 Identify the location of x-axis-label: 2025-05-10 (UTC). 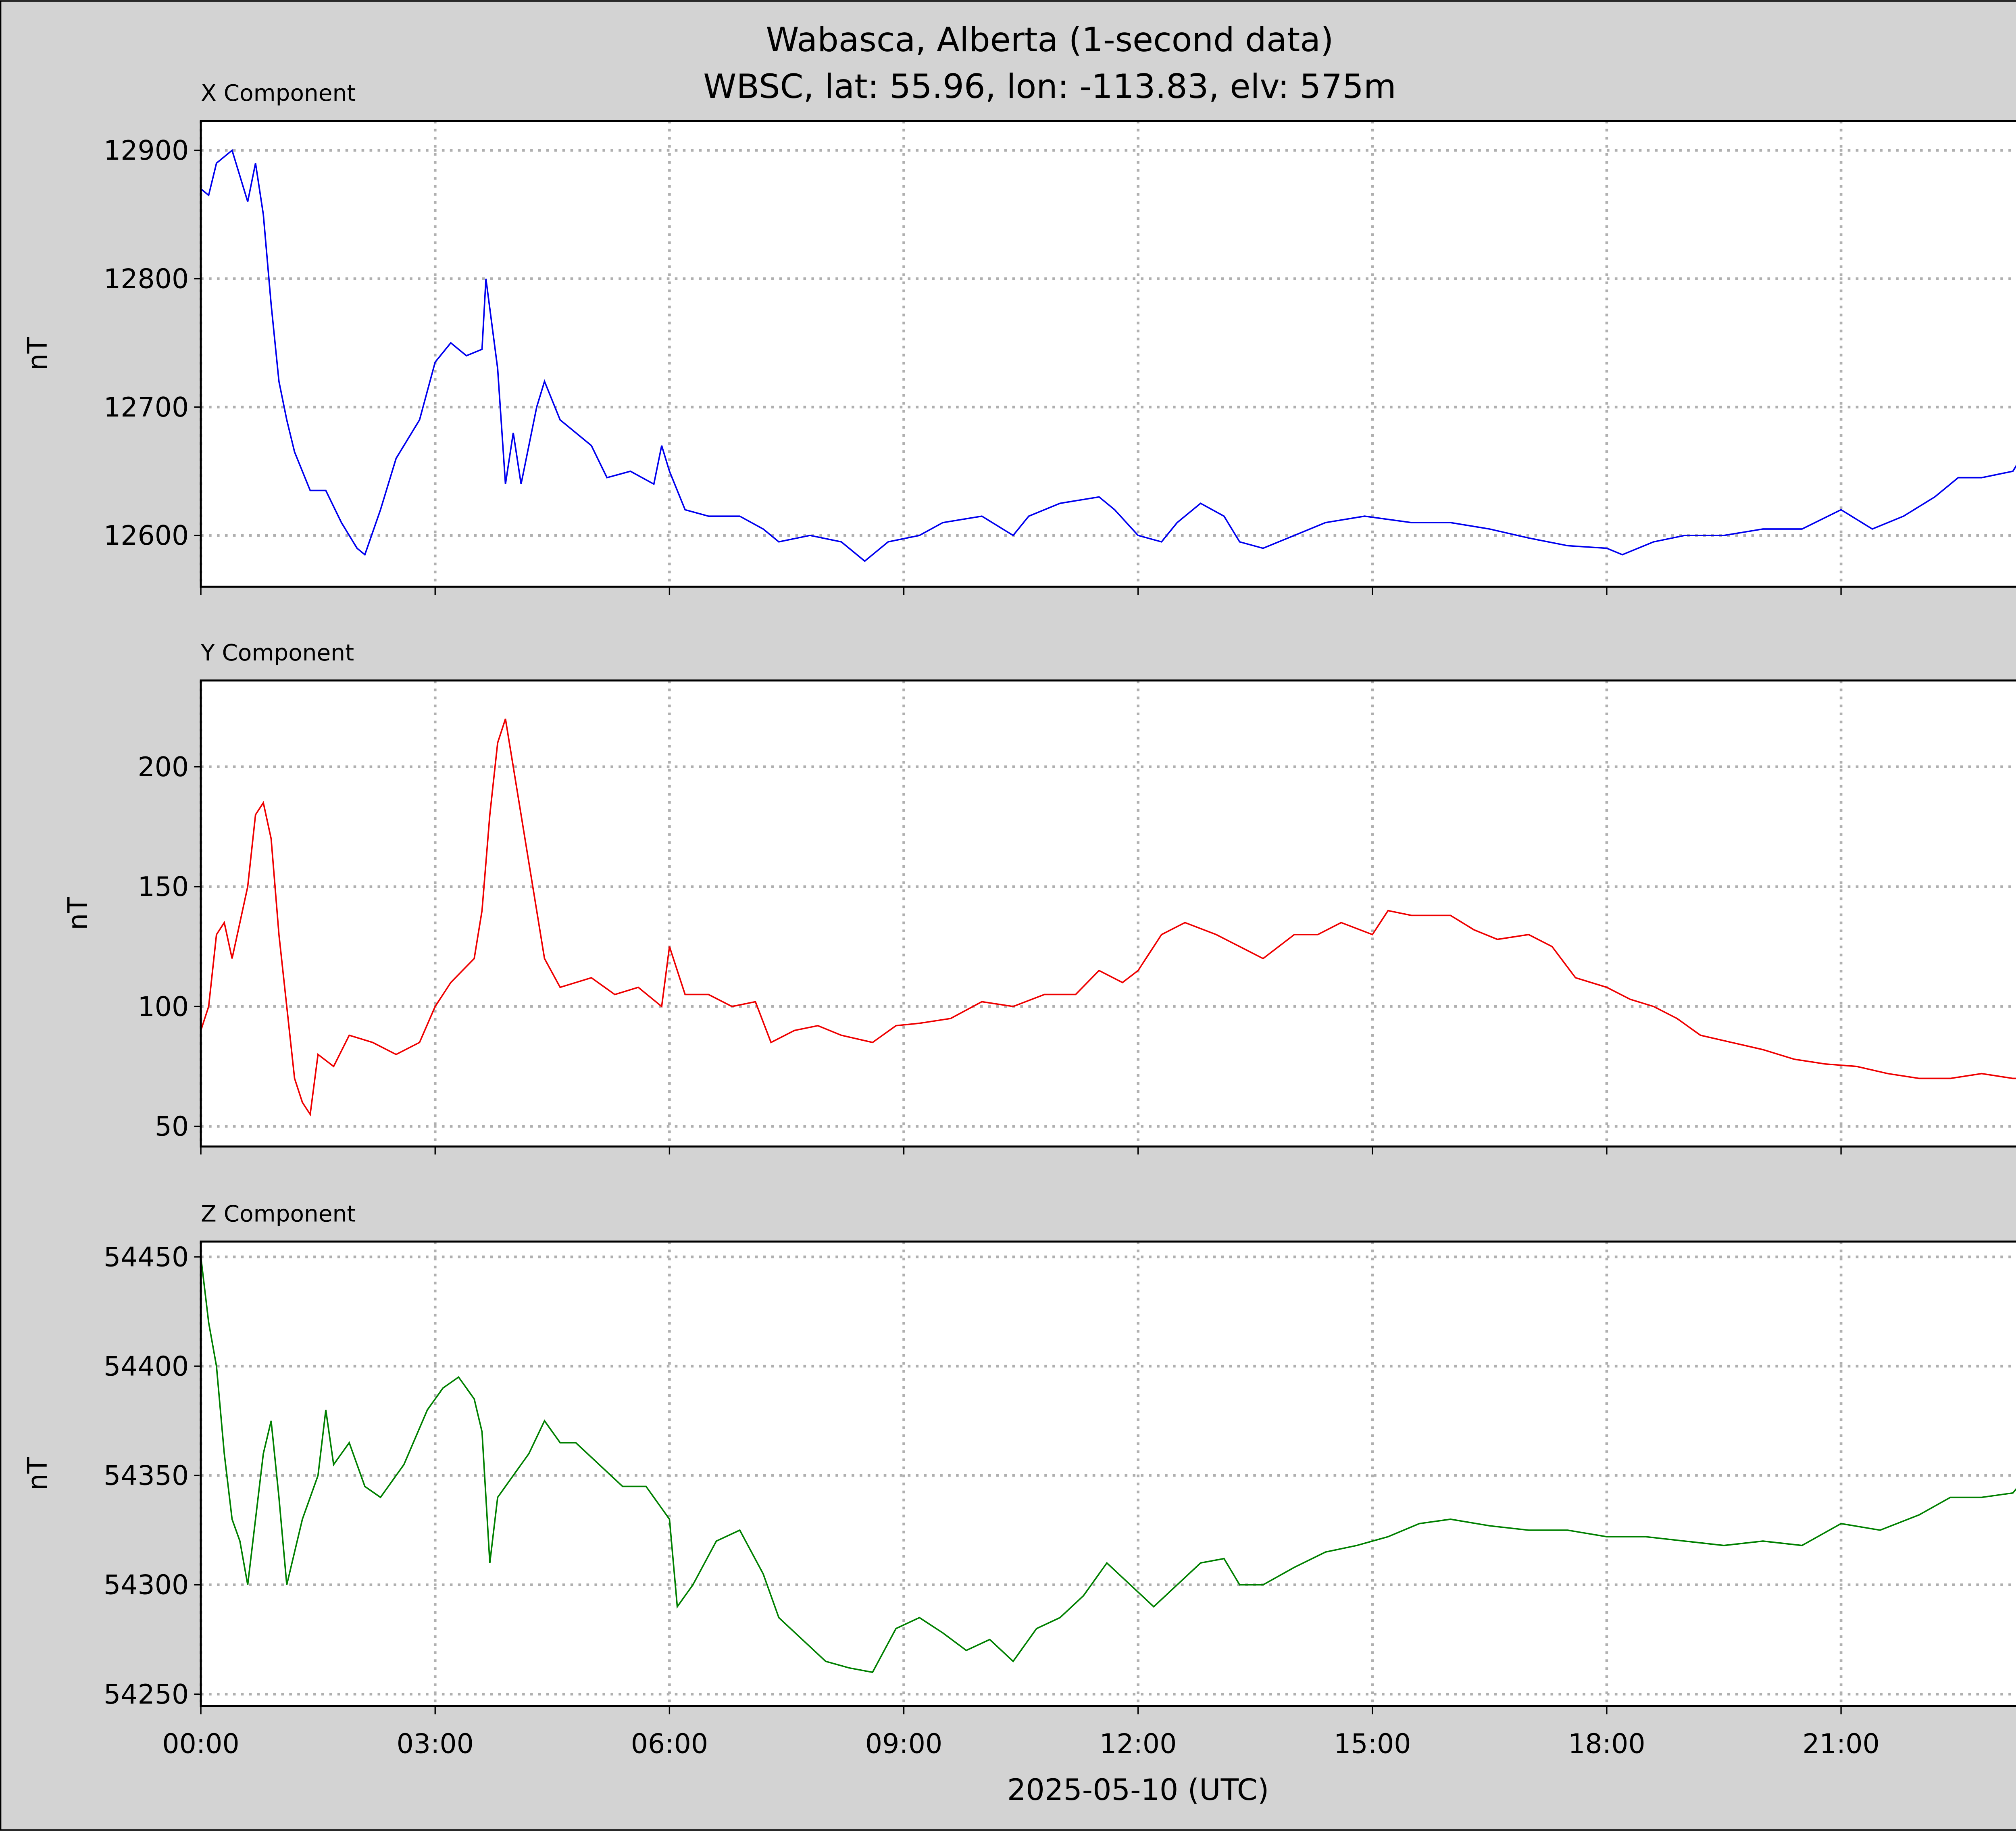
(1138, 1790).